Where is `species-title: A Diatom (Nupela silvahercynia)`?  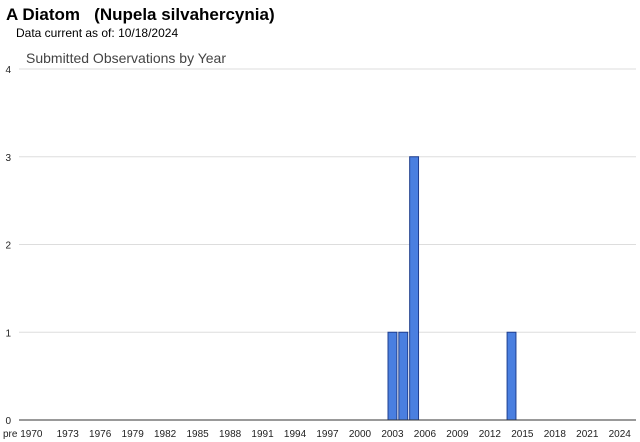
species-title: A Diatom (Nupela silvahercynia) is located at coordinates (140, 14).